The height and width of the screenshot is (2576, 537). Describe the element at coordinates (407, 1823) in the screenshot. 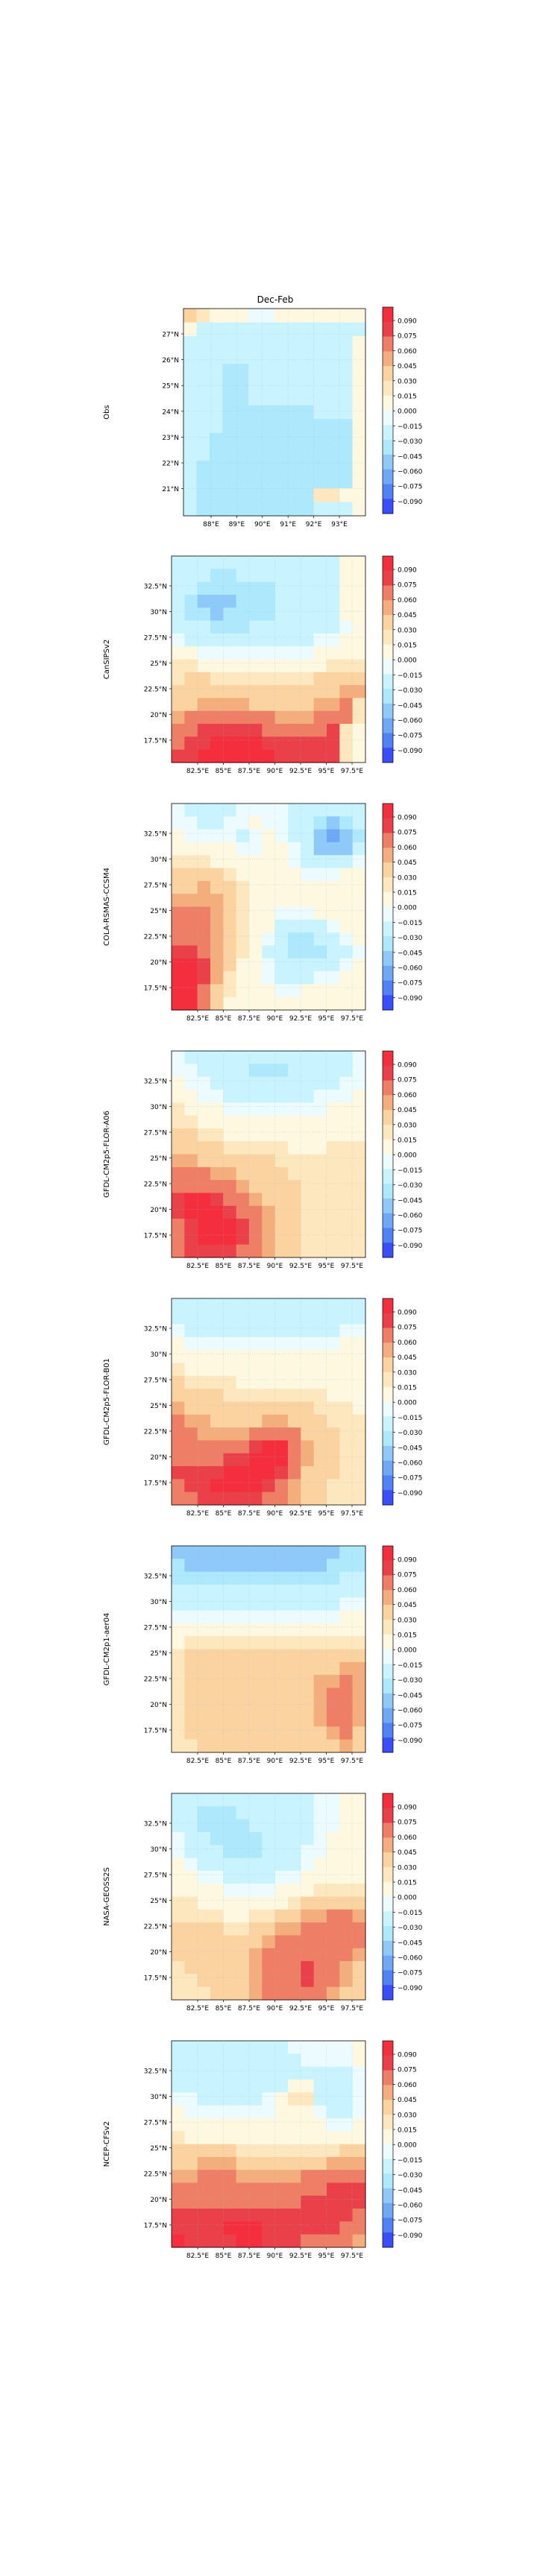

I see `colorbar-tick-label: 0.075` at that location.